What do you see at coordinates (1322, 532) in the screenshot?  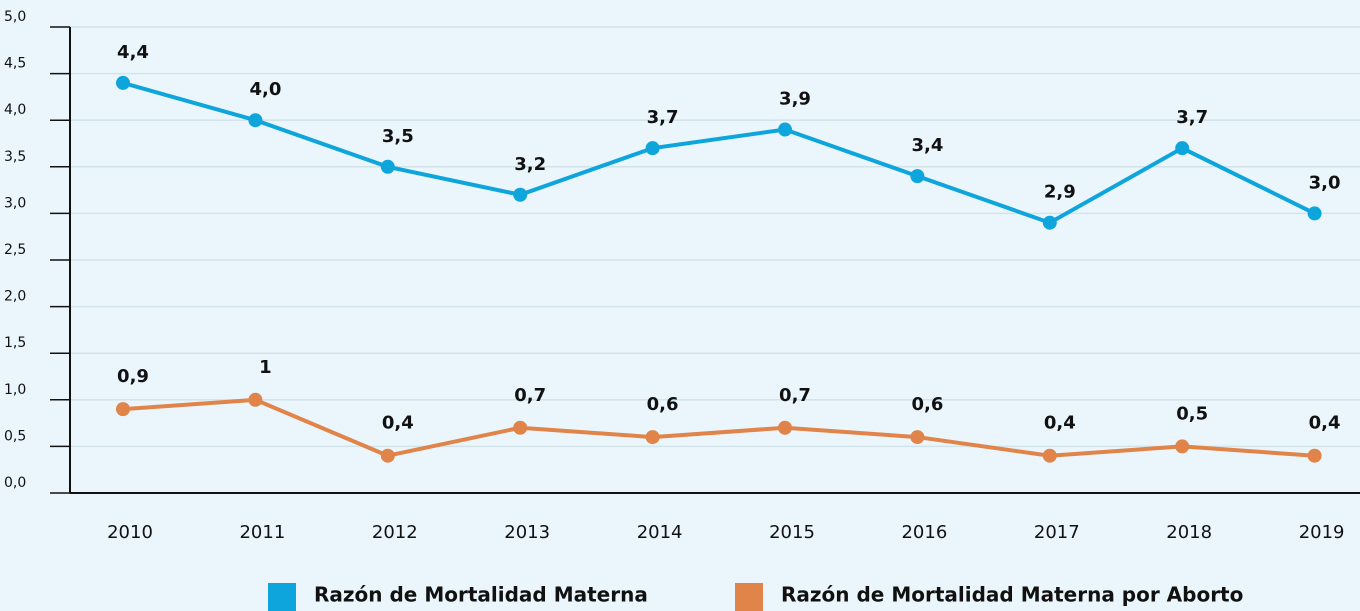 I see `x-tick-label: 2019` at bounding box center [1322, 532].